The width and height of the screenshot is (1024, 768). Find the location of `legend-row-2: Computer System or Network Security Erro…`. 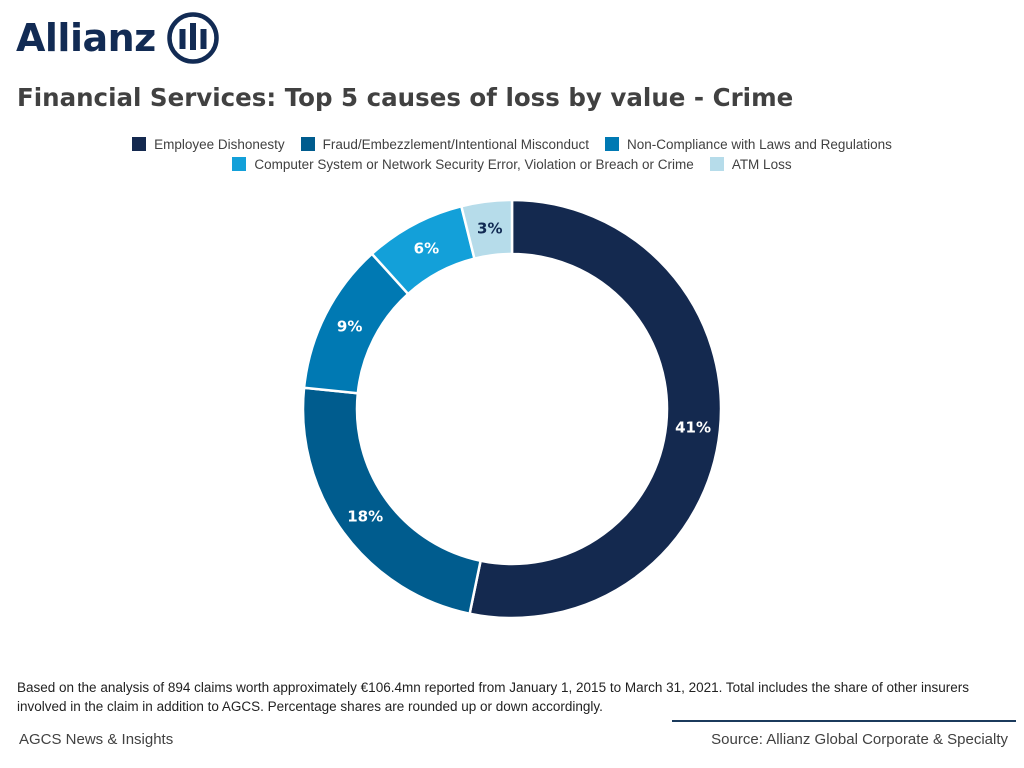

legend-row-2: Computer System or Network Security Erro… is located at coordinates (512, 164).